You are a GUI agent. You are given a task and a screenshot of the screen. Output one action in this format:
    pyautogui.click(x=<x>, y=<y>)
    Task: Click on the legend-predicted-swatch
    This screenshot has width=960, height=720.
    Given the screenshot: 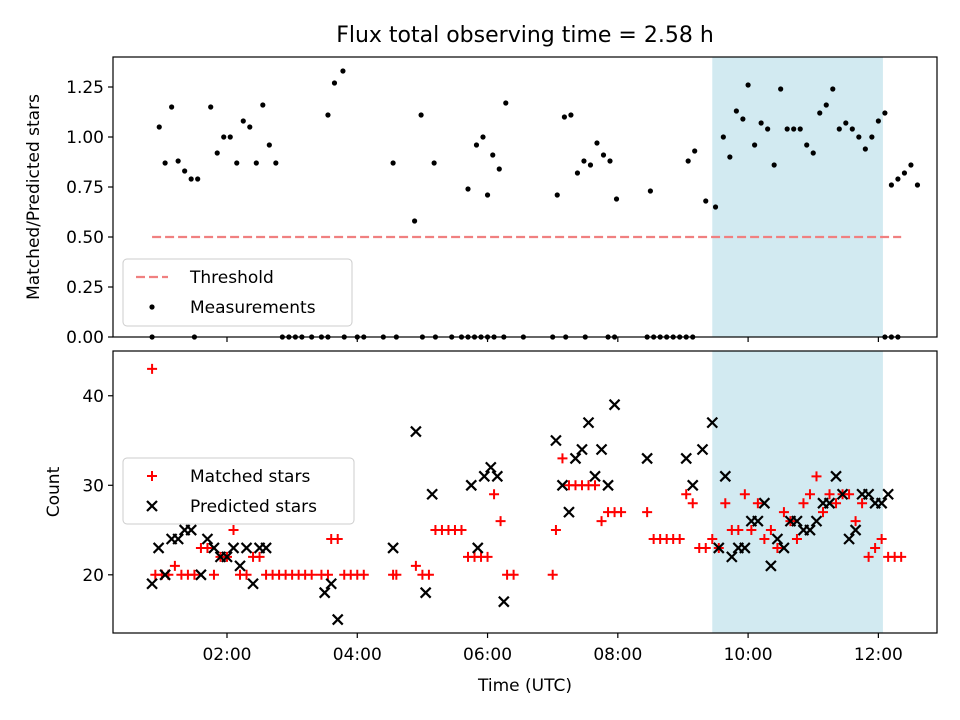 What is the action you would take?
    pyautogui.click(x=152, y=506)
    